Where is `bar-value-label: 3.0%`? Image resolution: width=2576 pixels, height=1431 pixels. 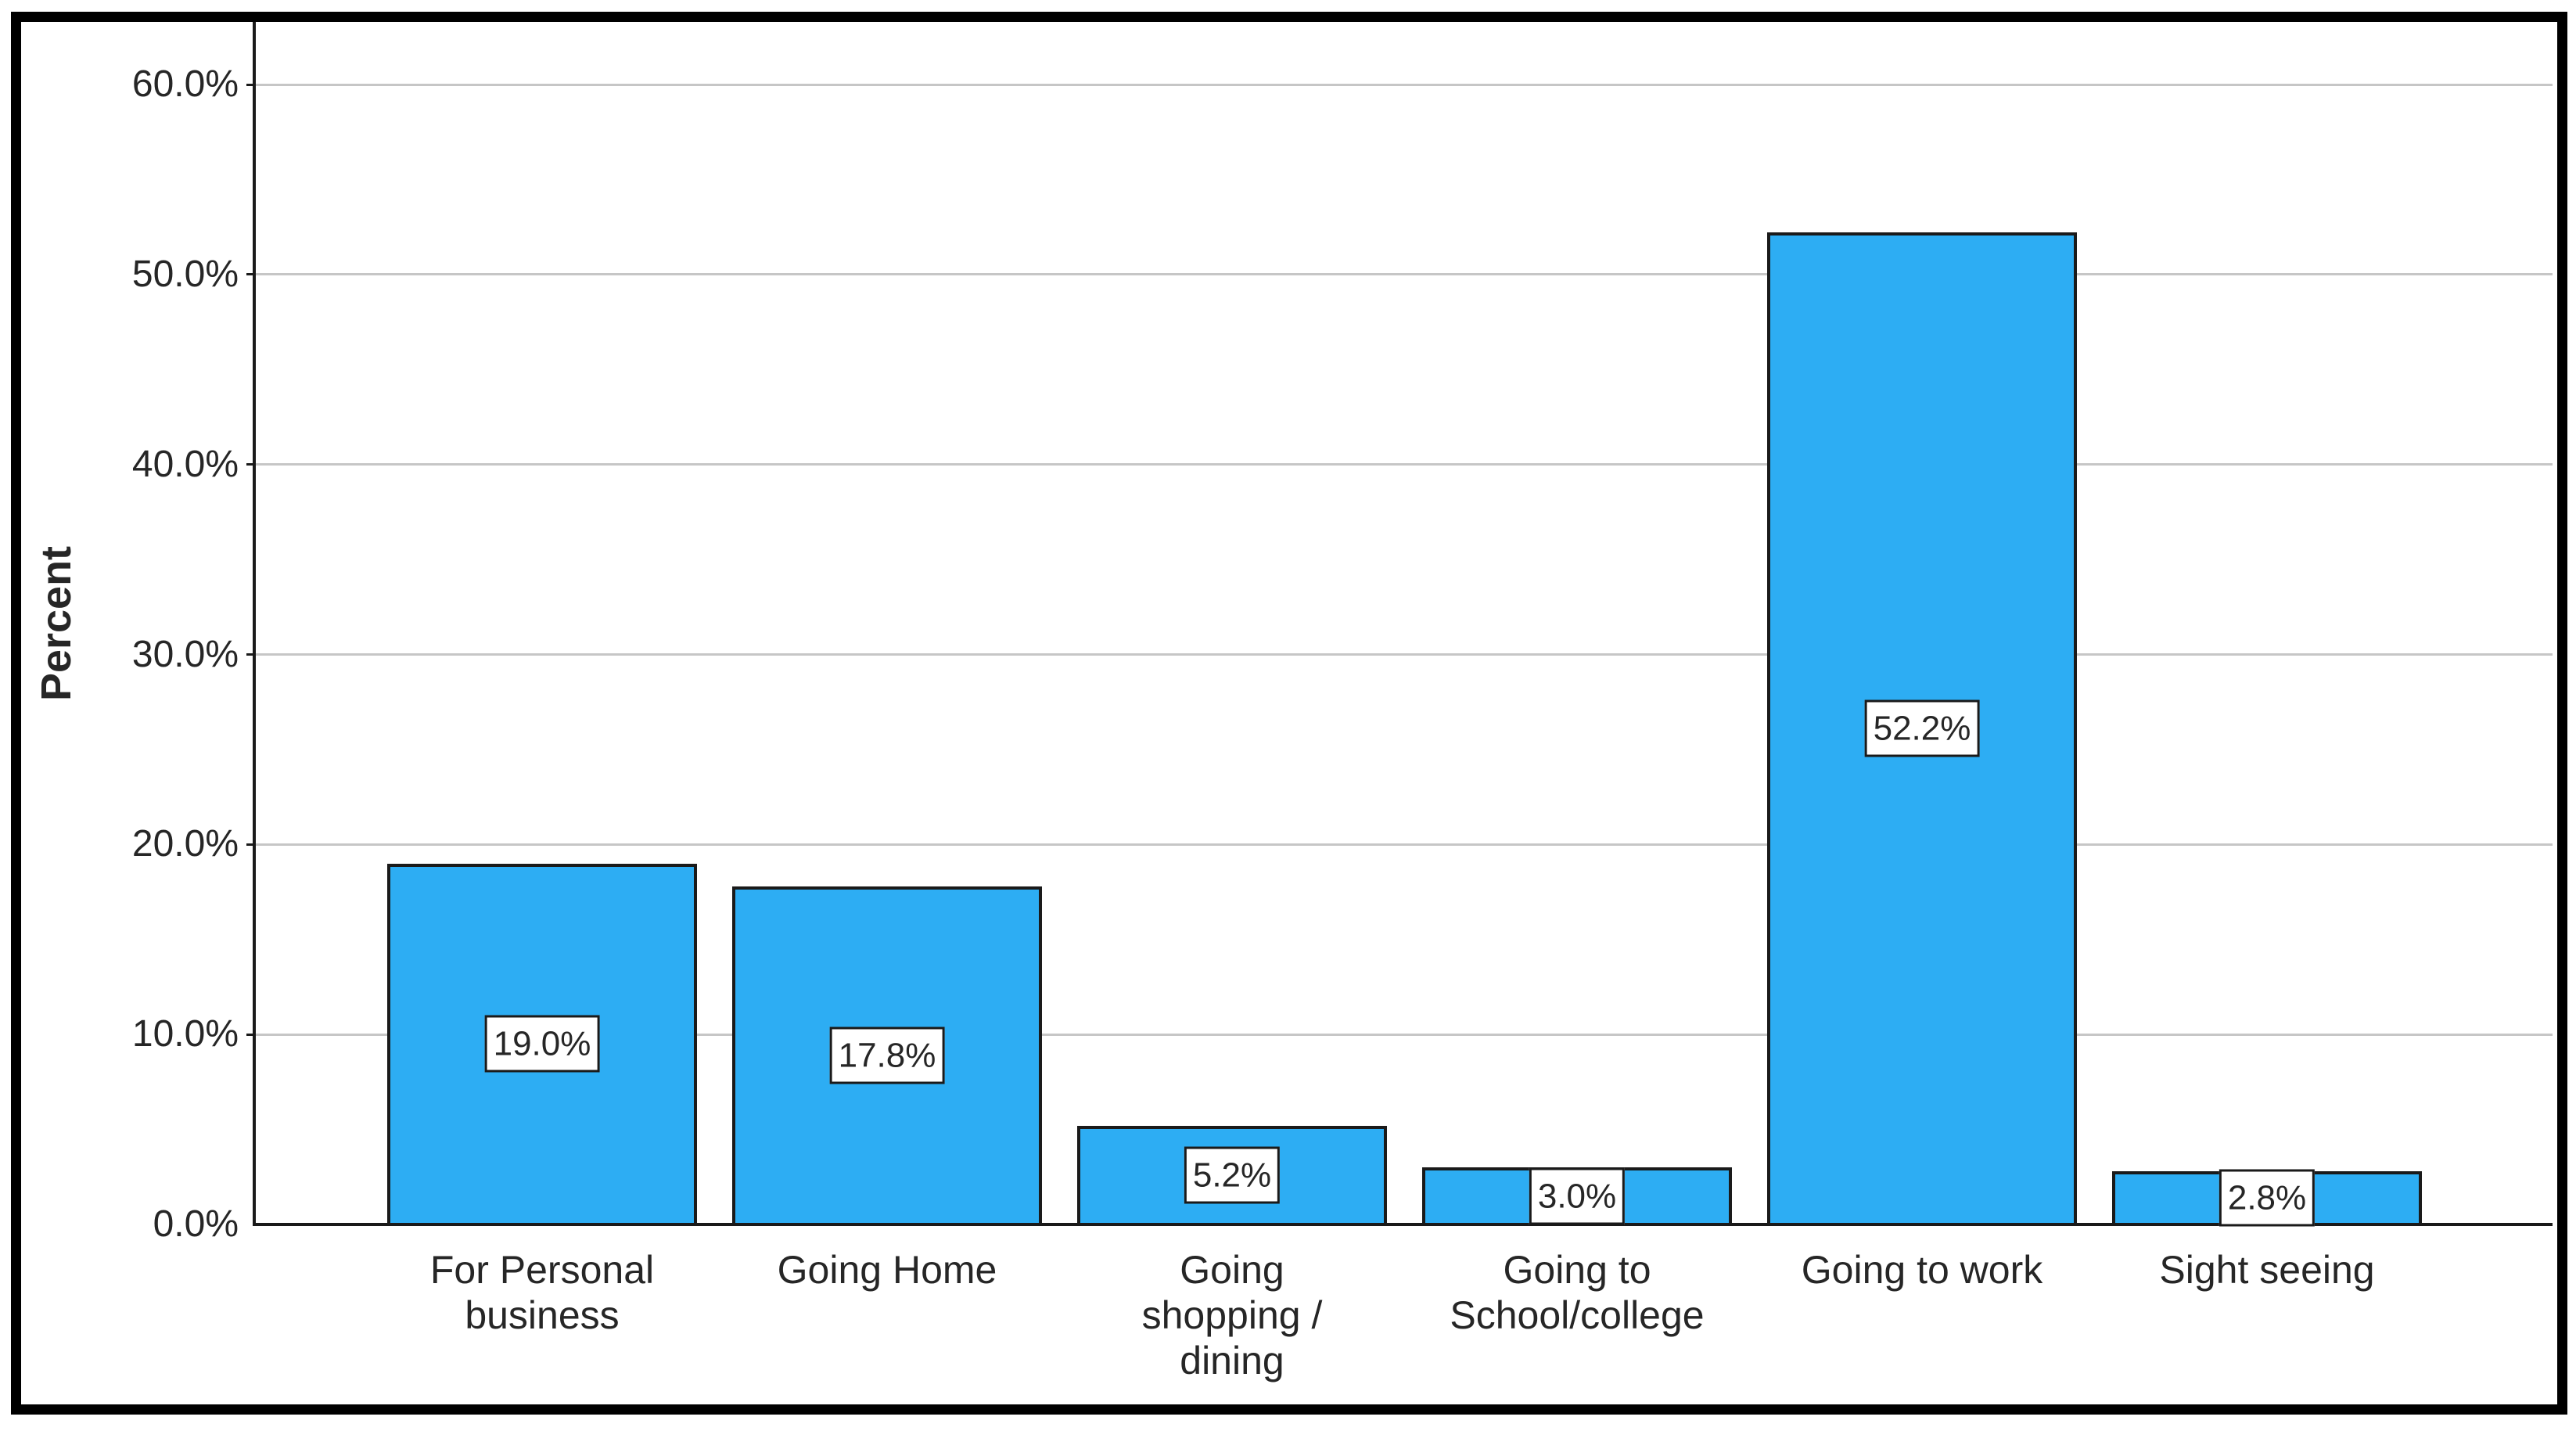
bar-value-label: 3.0% is located at coordinates (1577, 1196).